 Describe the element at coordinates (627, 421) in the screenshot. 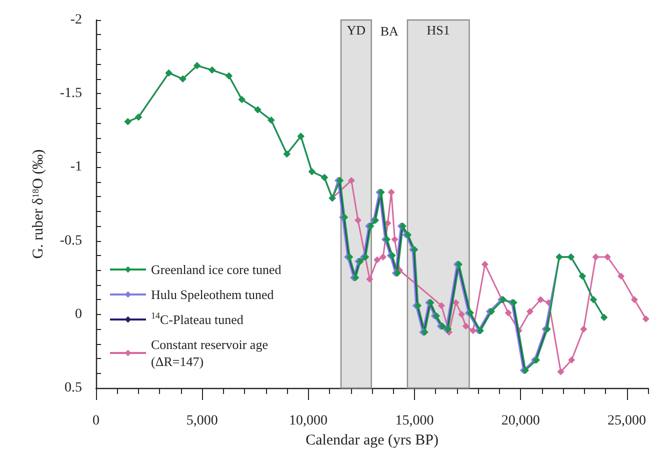

I see `x-tick-label: 25,000` at that location.